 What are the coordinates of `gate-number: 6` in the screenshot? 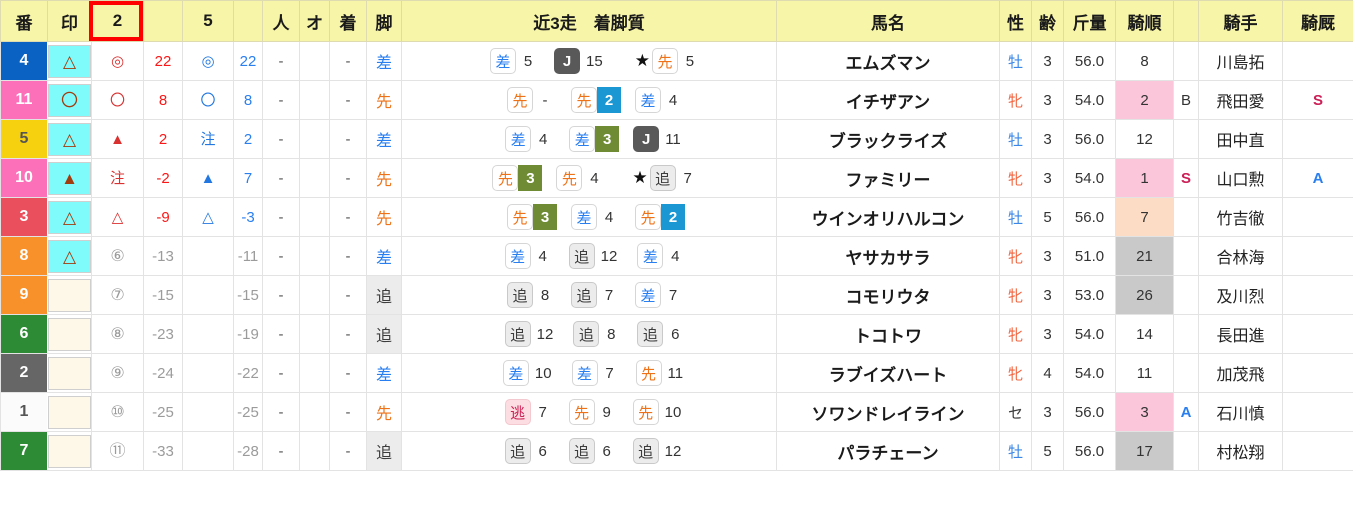 It's located at (24, 334).